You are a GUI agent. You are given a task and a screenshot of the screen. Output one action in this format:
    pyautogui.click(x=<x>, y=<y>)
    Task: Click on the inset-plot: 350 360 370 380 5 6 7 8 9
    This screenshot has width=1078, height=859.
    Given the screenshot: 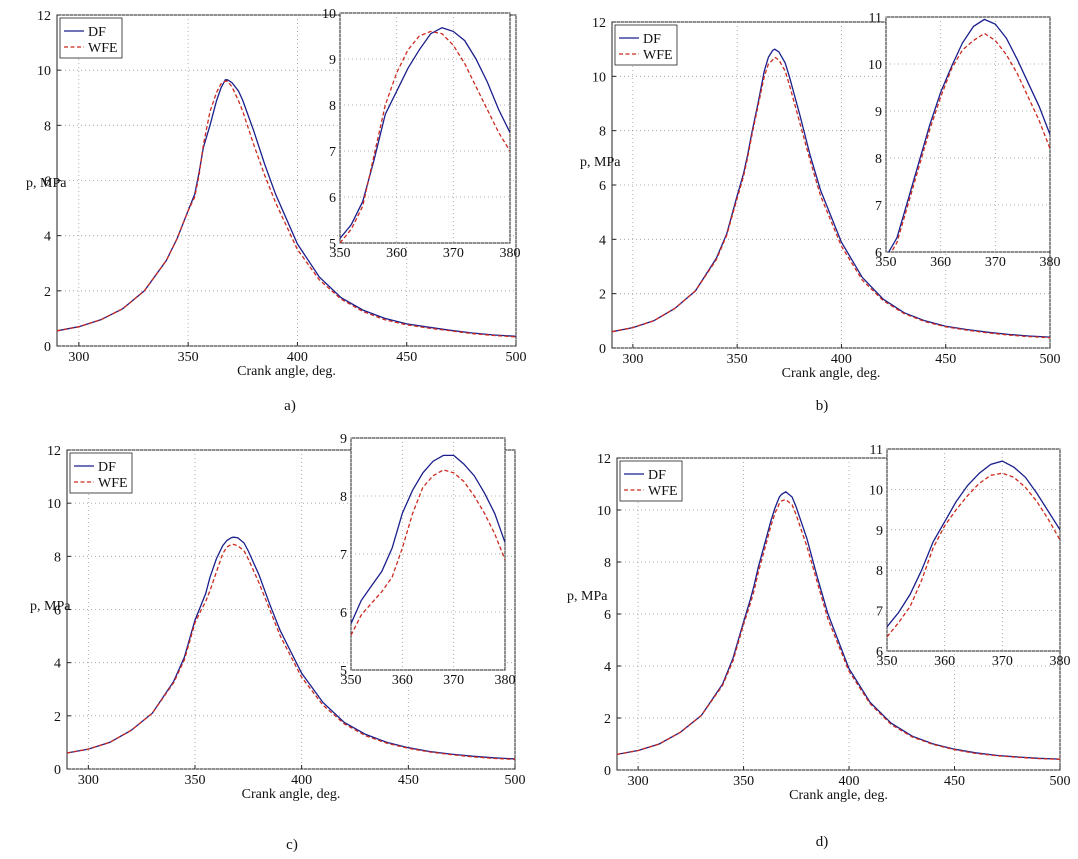 What is the action you would take?
    pyautogui.click(x=428, y=560)
    